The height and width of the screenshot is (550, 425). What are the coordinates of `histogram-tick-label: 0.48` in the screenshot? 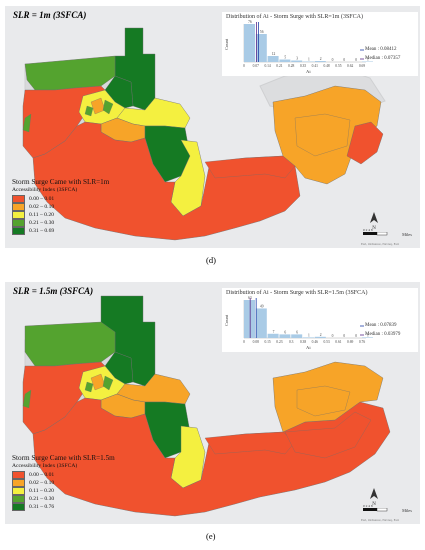 It's located at (326, 66).